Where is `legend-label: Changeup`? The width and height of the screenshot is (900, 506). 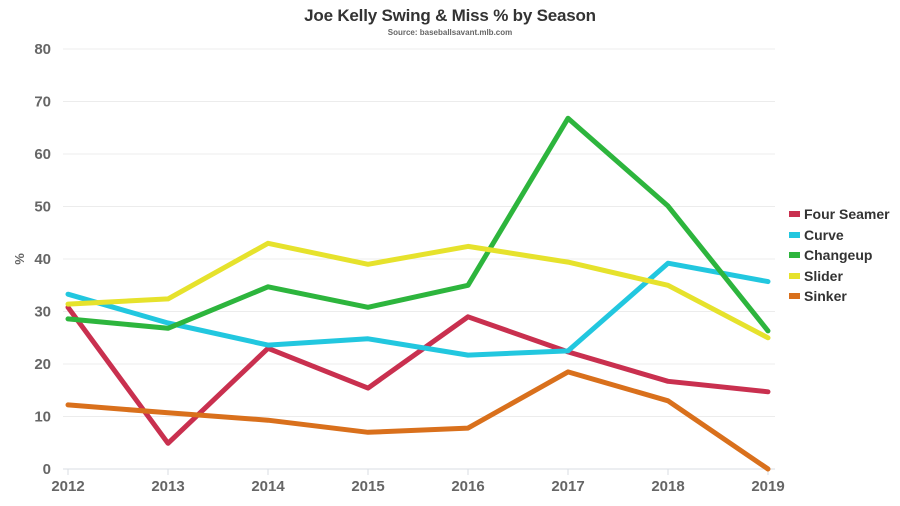
legend-label: Changeup is located at coordinates (838, 255).